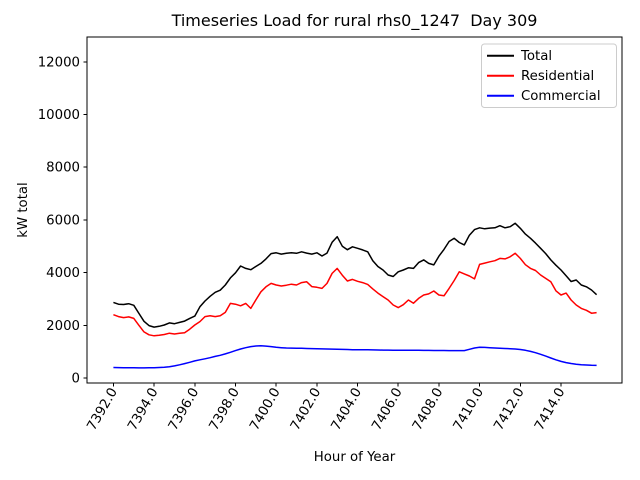 The height and width of the screenshot is (480, 640). What do you see at coordinates (225, 410) in the screenshot?
I see `x-tick-label: 7398.0` at bounding box center [225, 410].